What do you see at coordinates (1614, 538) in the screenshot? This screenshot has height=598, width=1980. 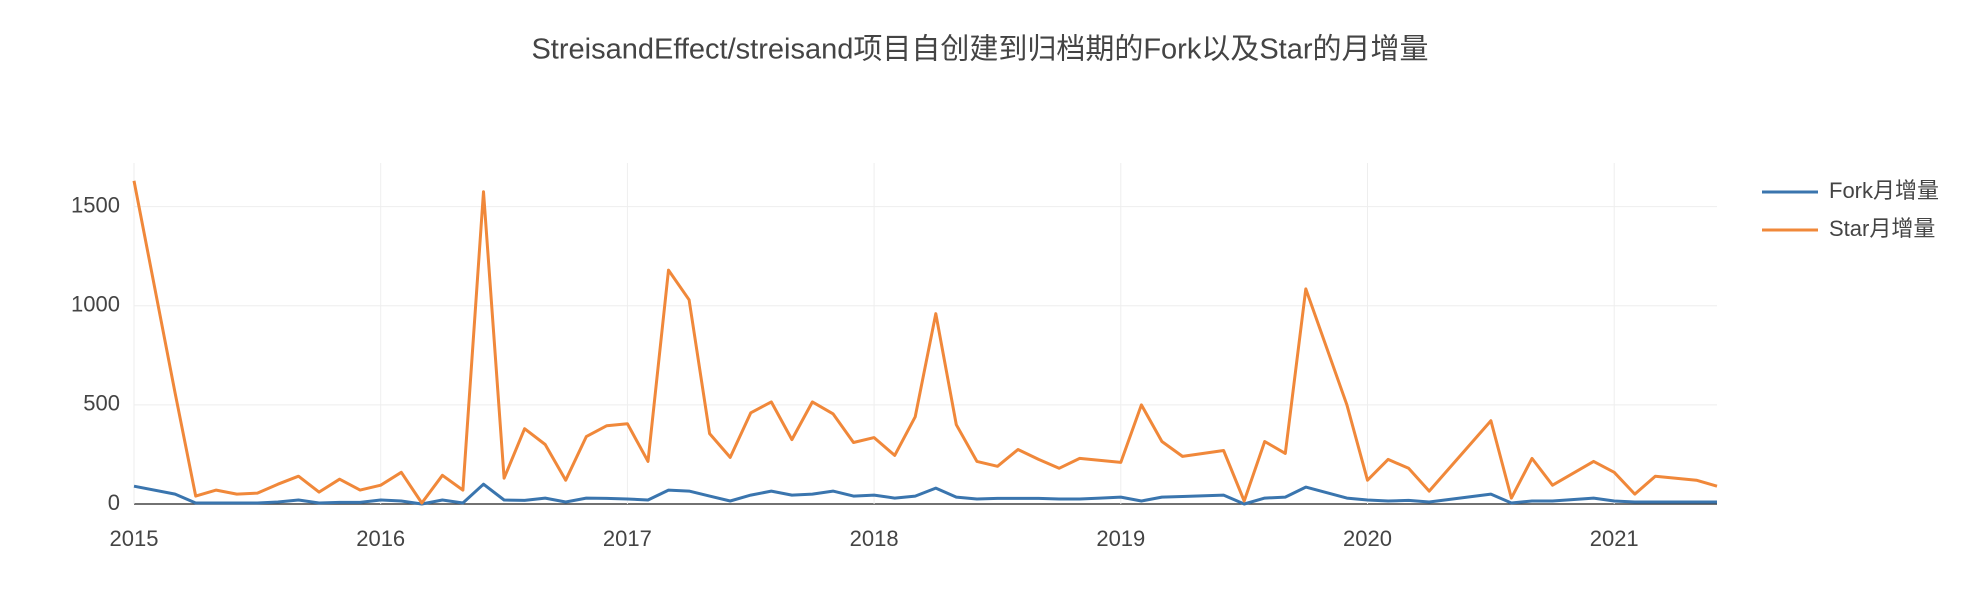 I see `x-tick-label: 2021` at bounding box center [1614, 538].